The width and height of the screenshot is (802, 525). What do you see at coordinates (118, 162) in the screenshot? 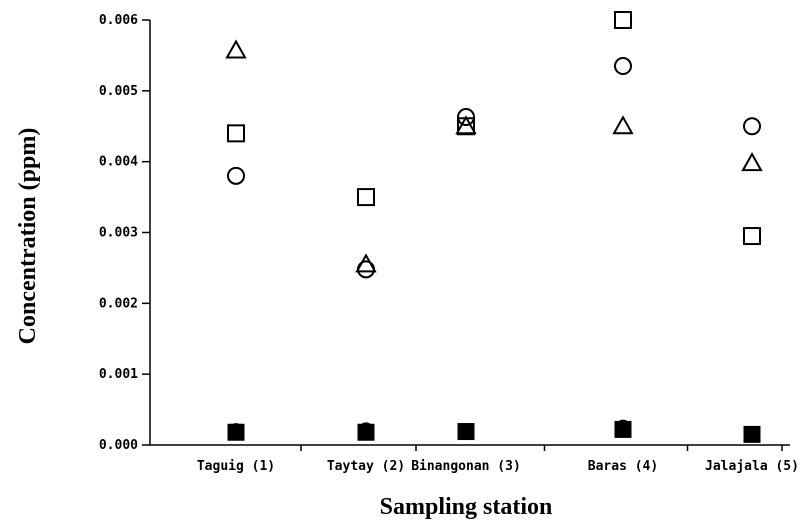
I see `y-tick-label: 0.004` at bounding box center [118, 162].